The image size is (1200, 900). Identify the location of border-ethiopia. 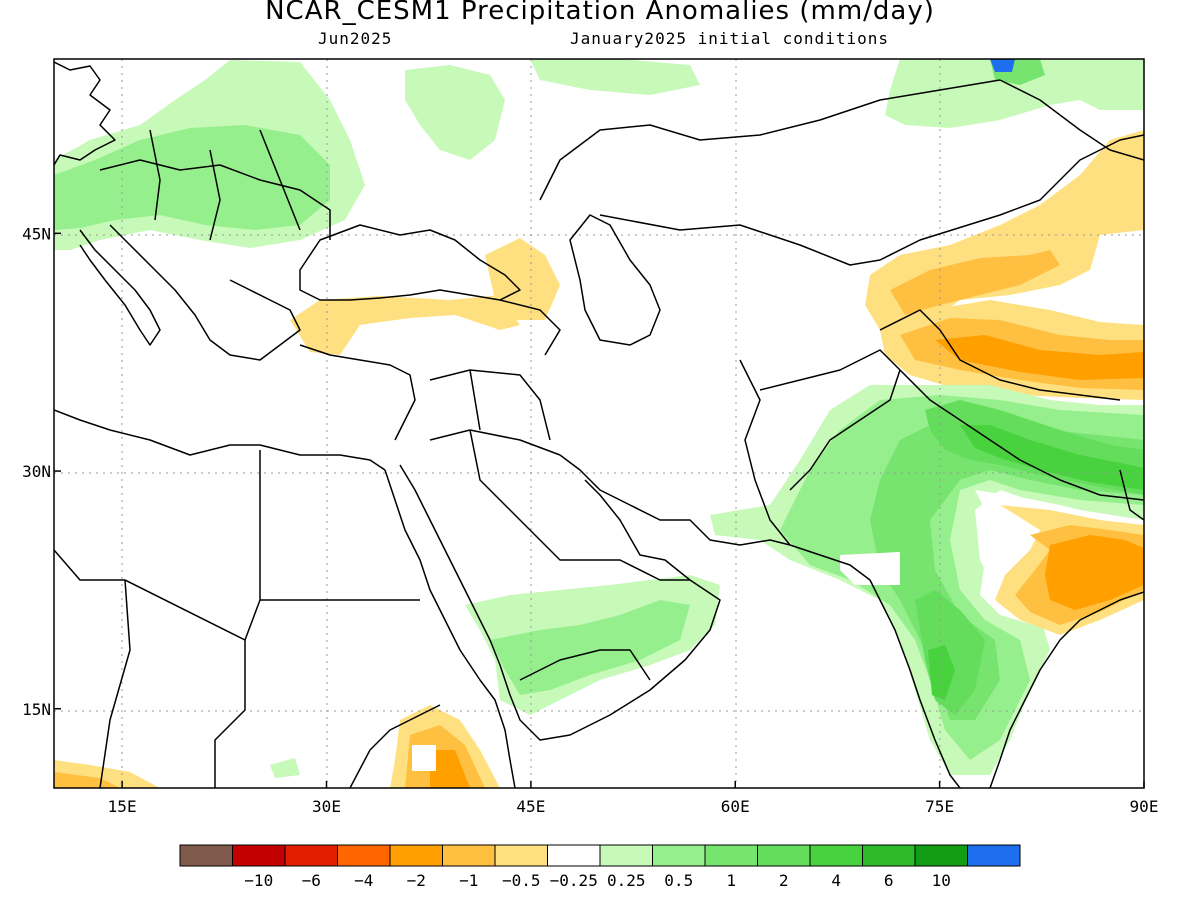
(395, 746).